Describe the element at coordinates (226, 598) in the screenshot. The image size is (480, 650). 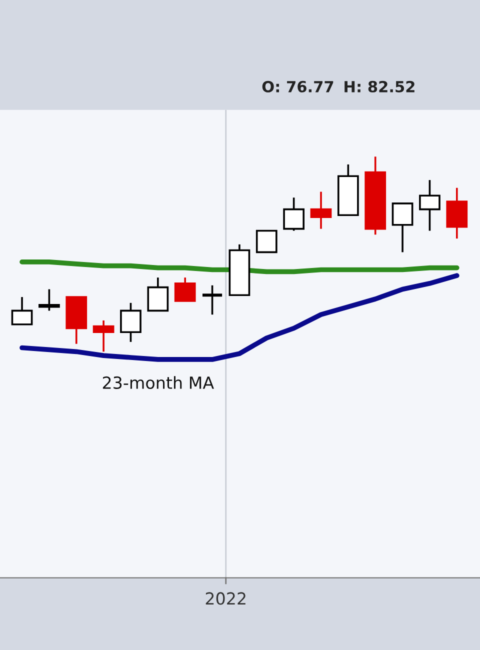
I see `text: 2022` at that location.